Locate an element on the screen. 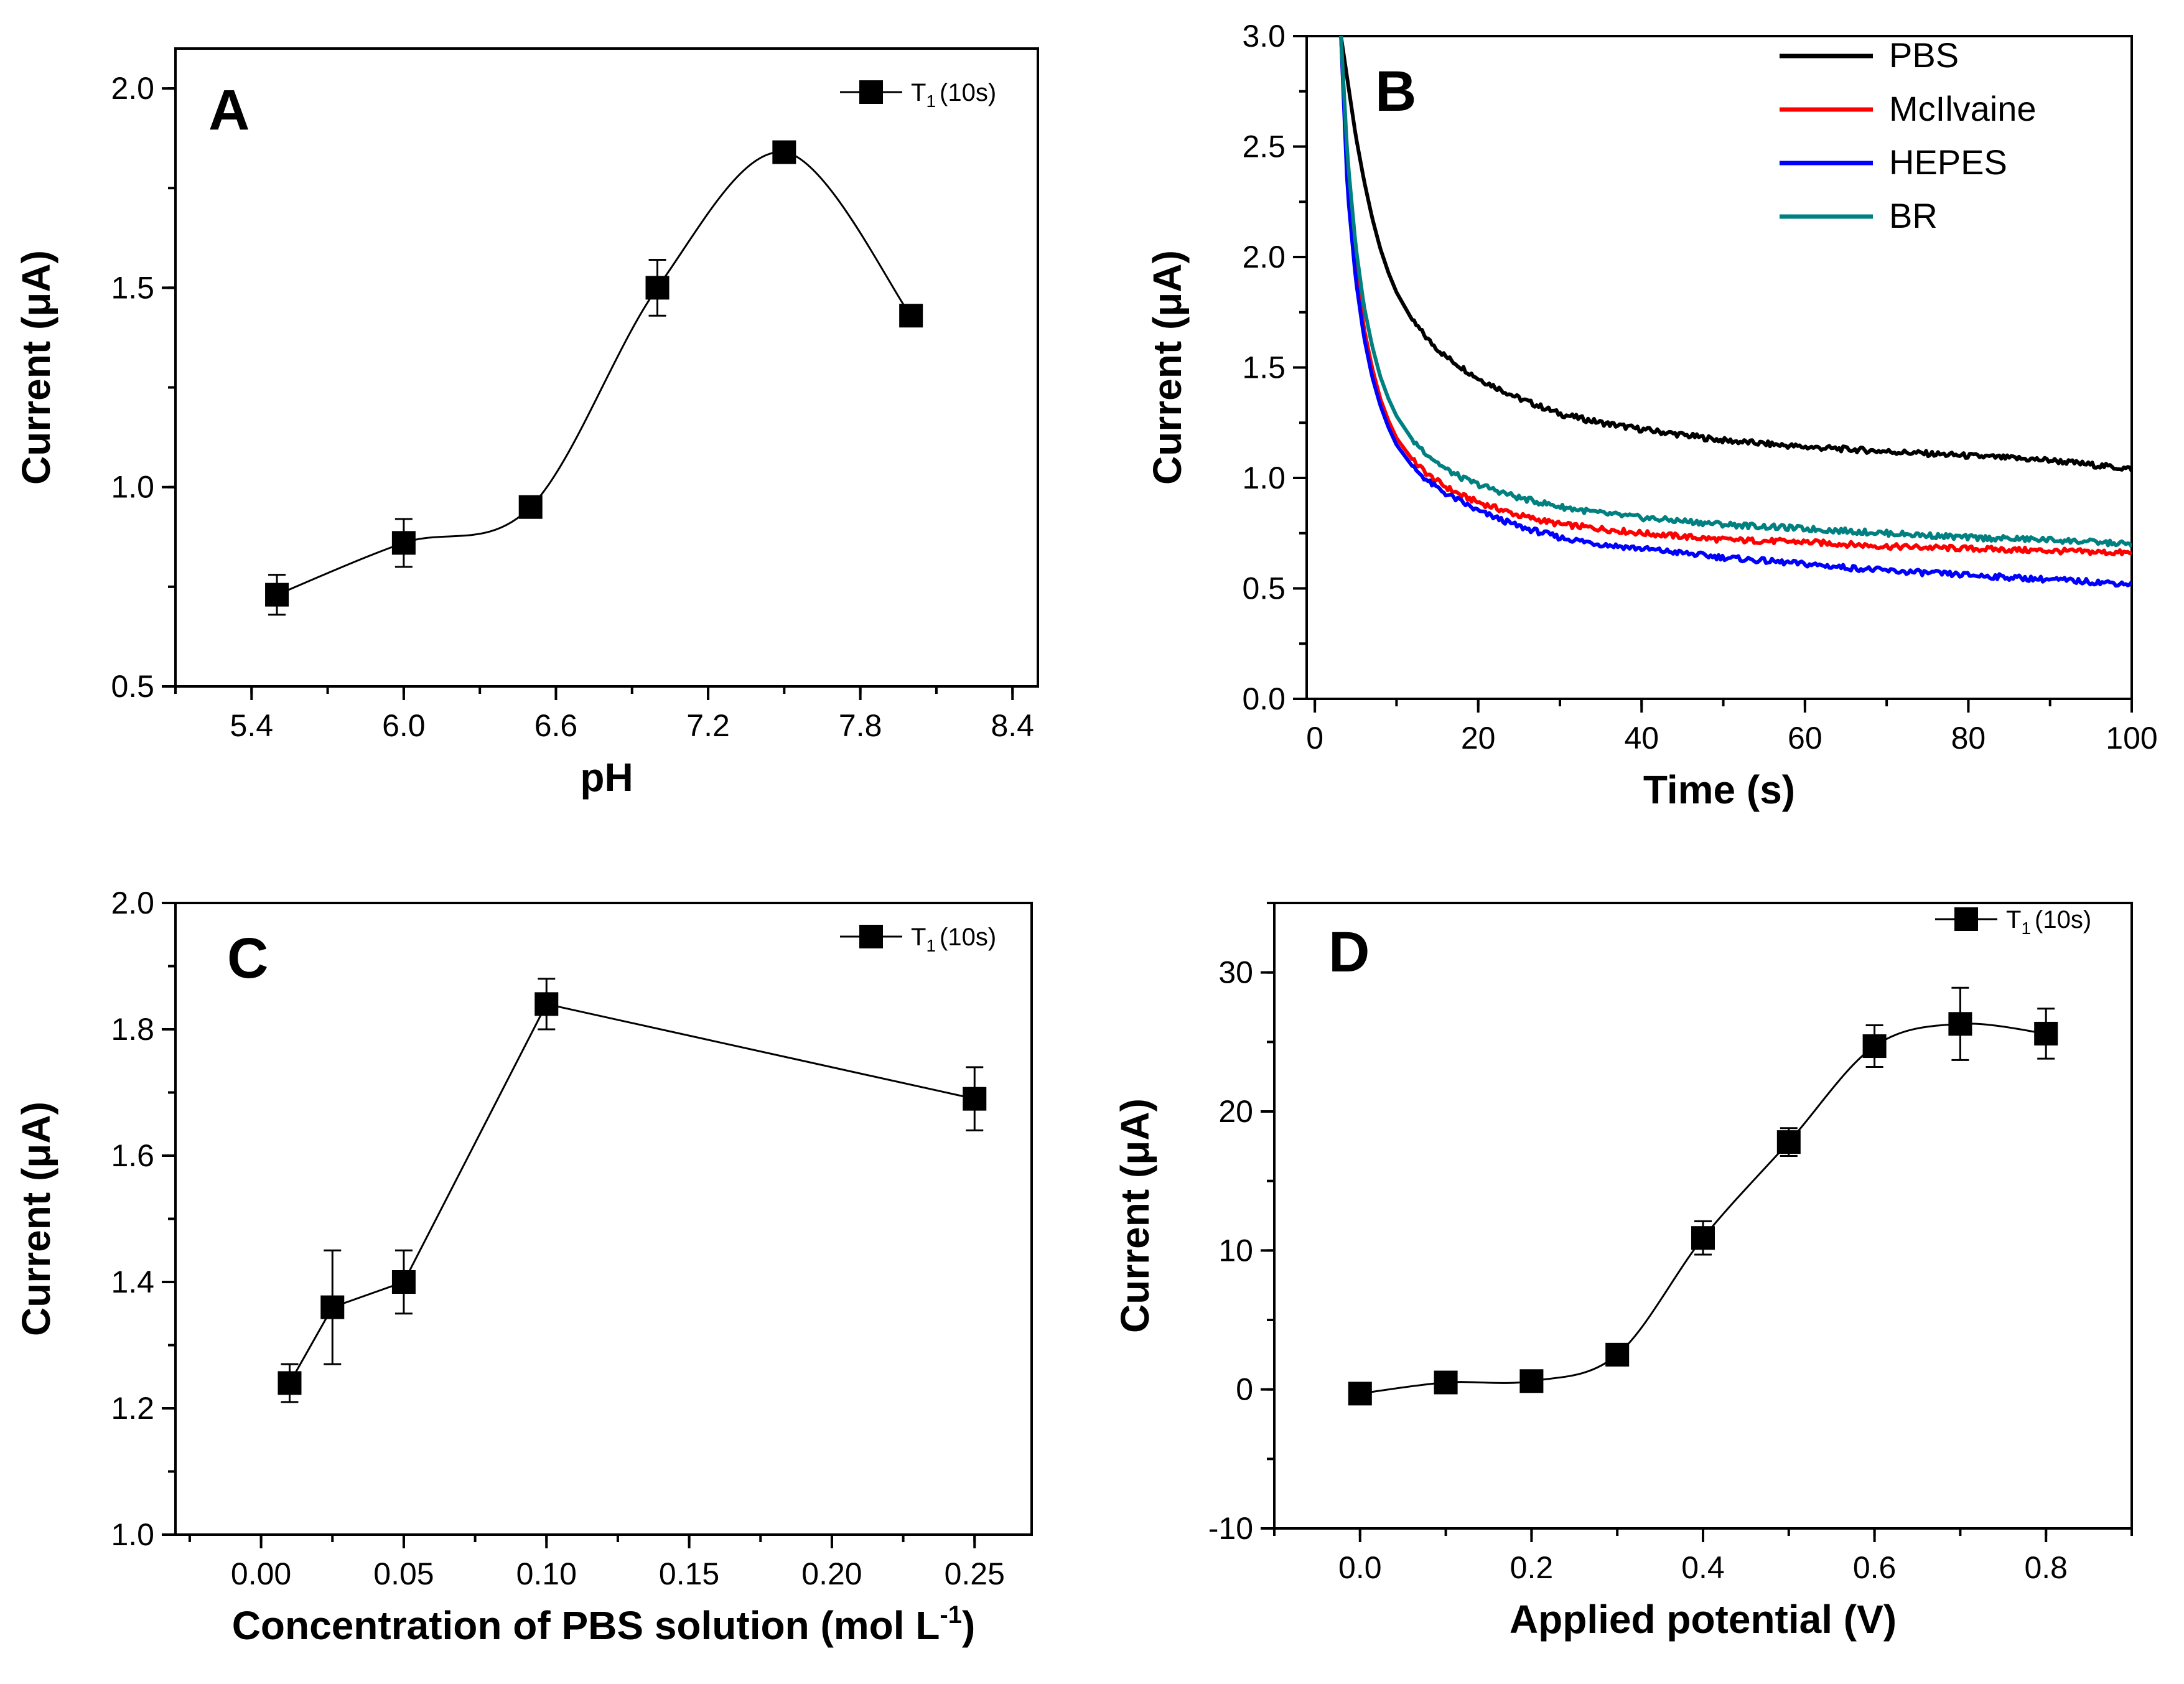 This screenshot has height=1684, width=2184. x-axis-title: Applied potential (V) is located at coordinates (1704, 1619).